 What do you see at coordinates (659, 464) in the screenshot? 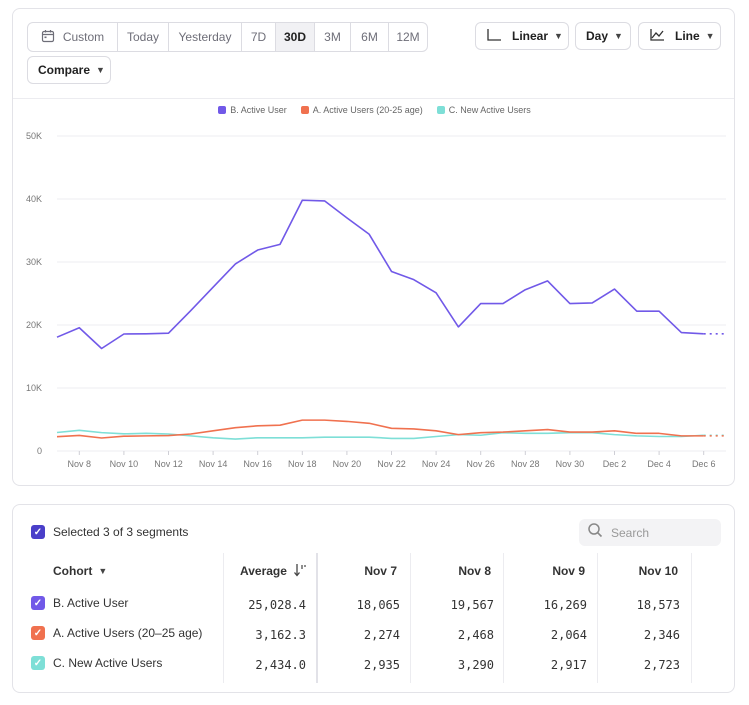
I see `x-tick-label: Dec 4` at bounding box center [659, 464].